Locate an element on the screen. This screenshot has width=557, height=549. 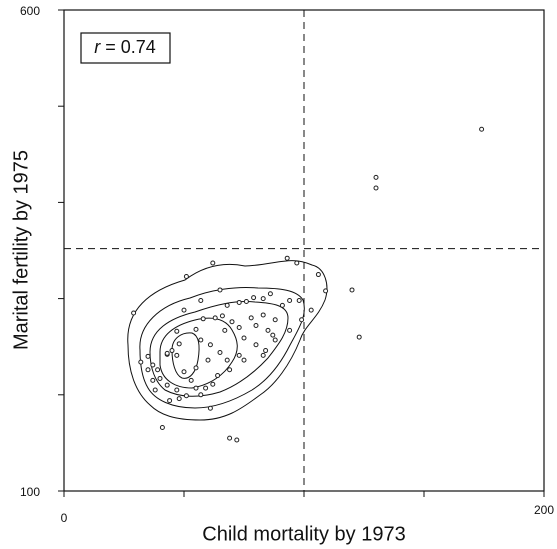
annotation-box is located at coordinates (125, 48).